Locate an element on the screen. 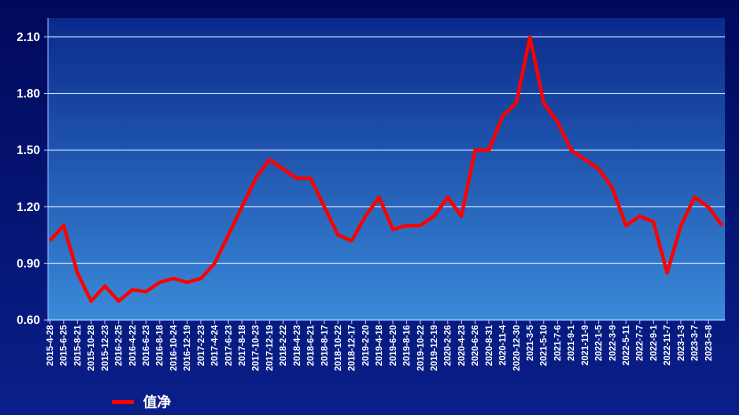  x-tick-label: 2019-2-20 is located at coordinates (365, 345).